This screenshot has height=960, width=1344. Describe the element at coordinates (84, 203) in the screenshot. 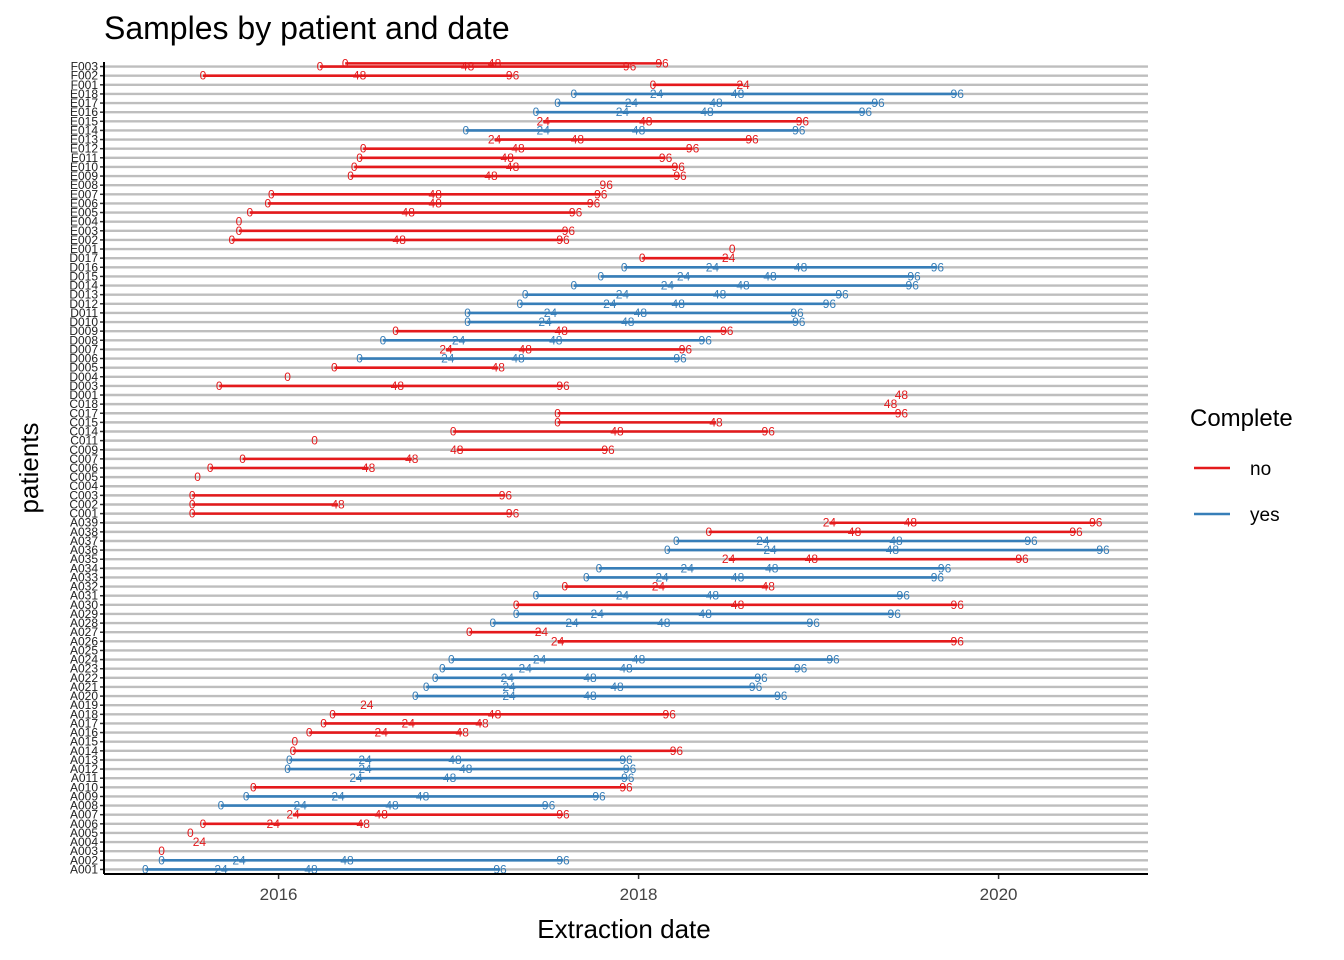

I see `y-tick-label: E006` at that location.